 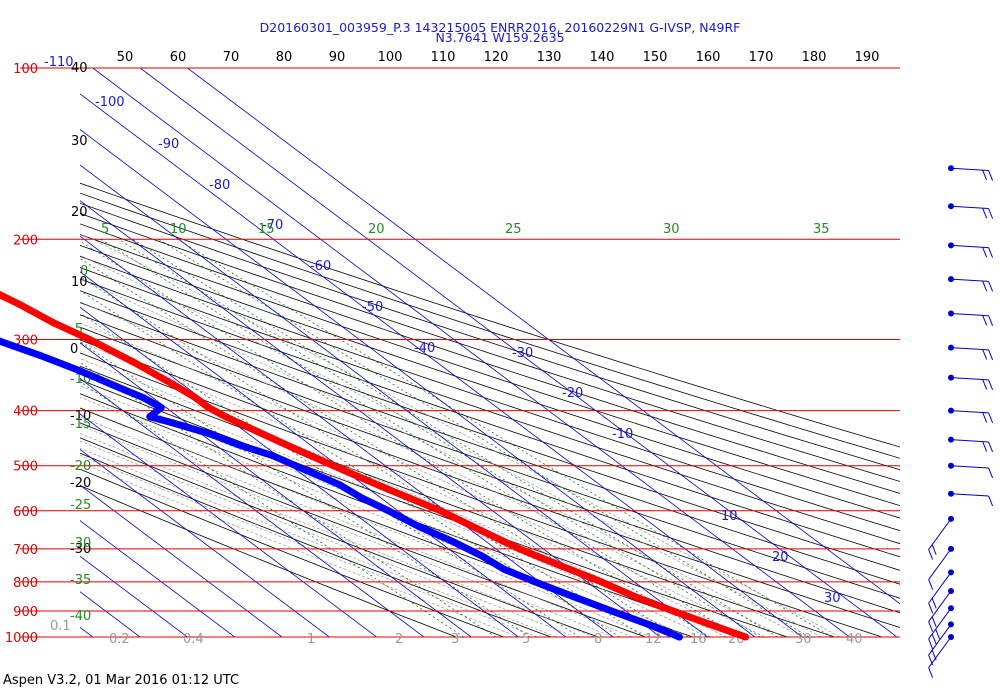 What do you see at coordinates (622, 434) in the screenshot?
I see `isotherm-label: -10` at bounding box center [622, 434].